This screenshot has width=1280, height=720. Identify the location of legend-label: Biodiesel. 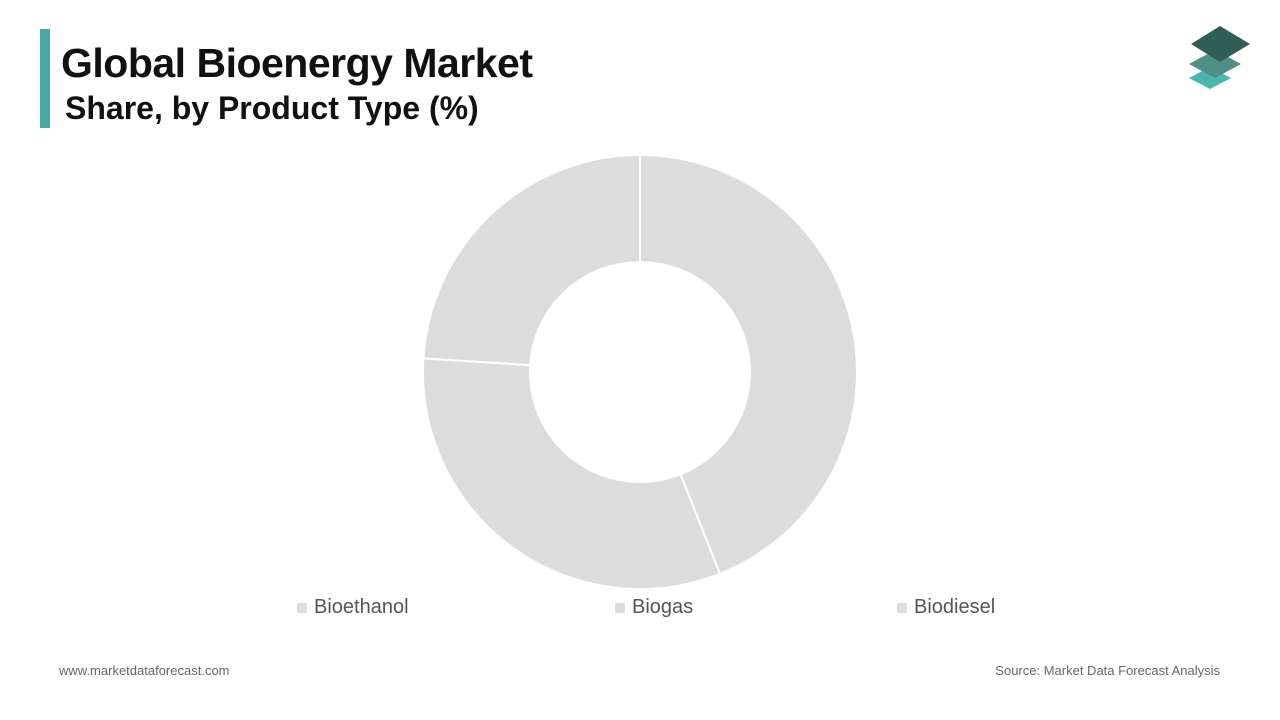
(955, 607).